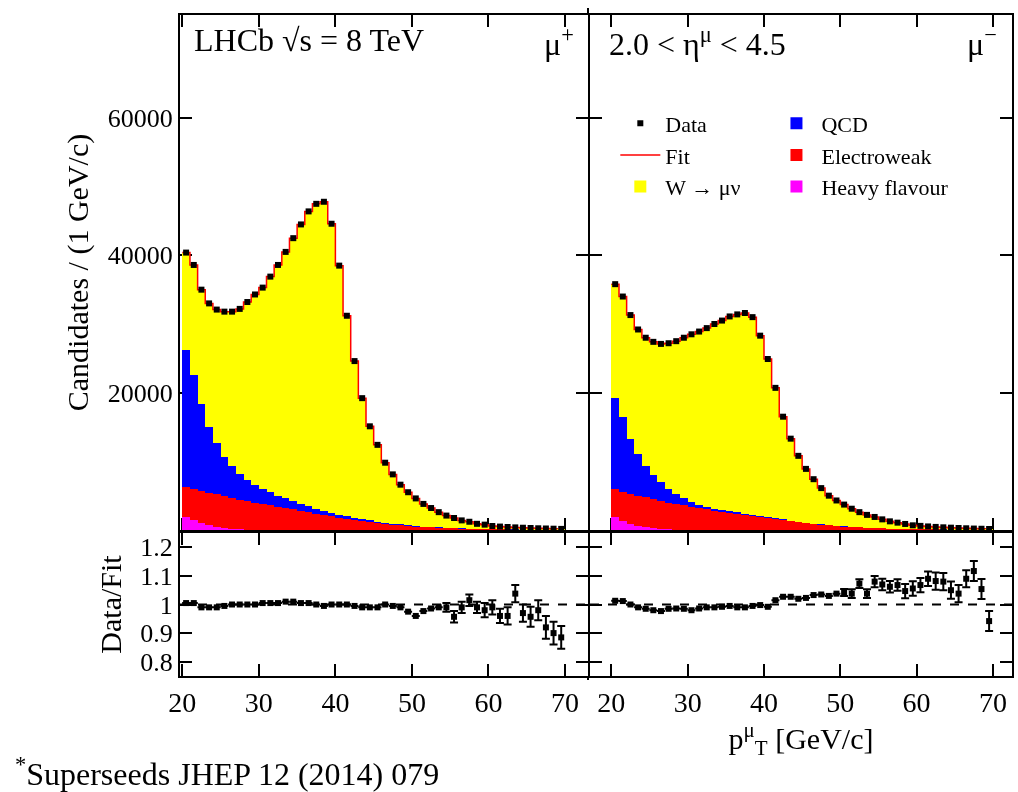 This screenshot has width=1018, height=792. I want to click on annotation: 2.0 < η$^{μ}$ < 4.5, so click(697, 42).